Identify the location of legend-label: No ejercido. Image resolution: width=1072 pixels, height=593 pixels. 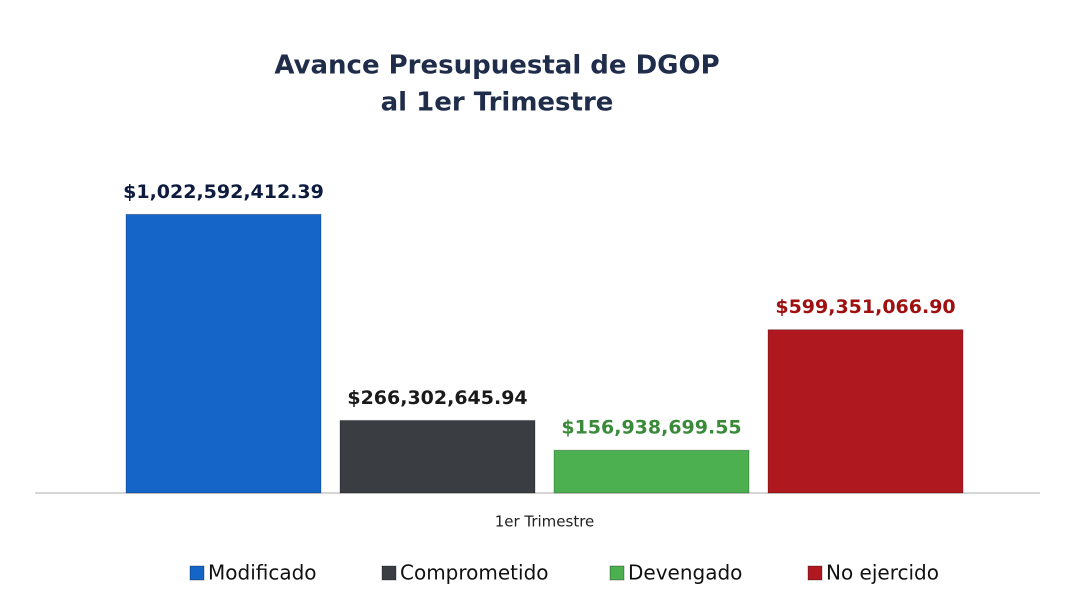
(882, 573).